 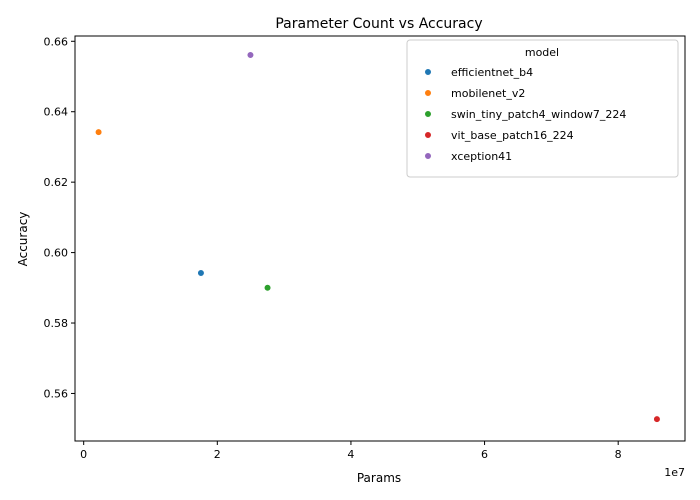 What do you see at coordinates (56, 112) in the screenshot?
I see `y-tick-label: 0.64` at bounding box center [56, 112].